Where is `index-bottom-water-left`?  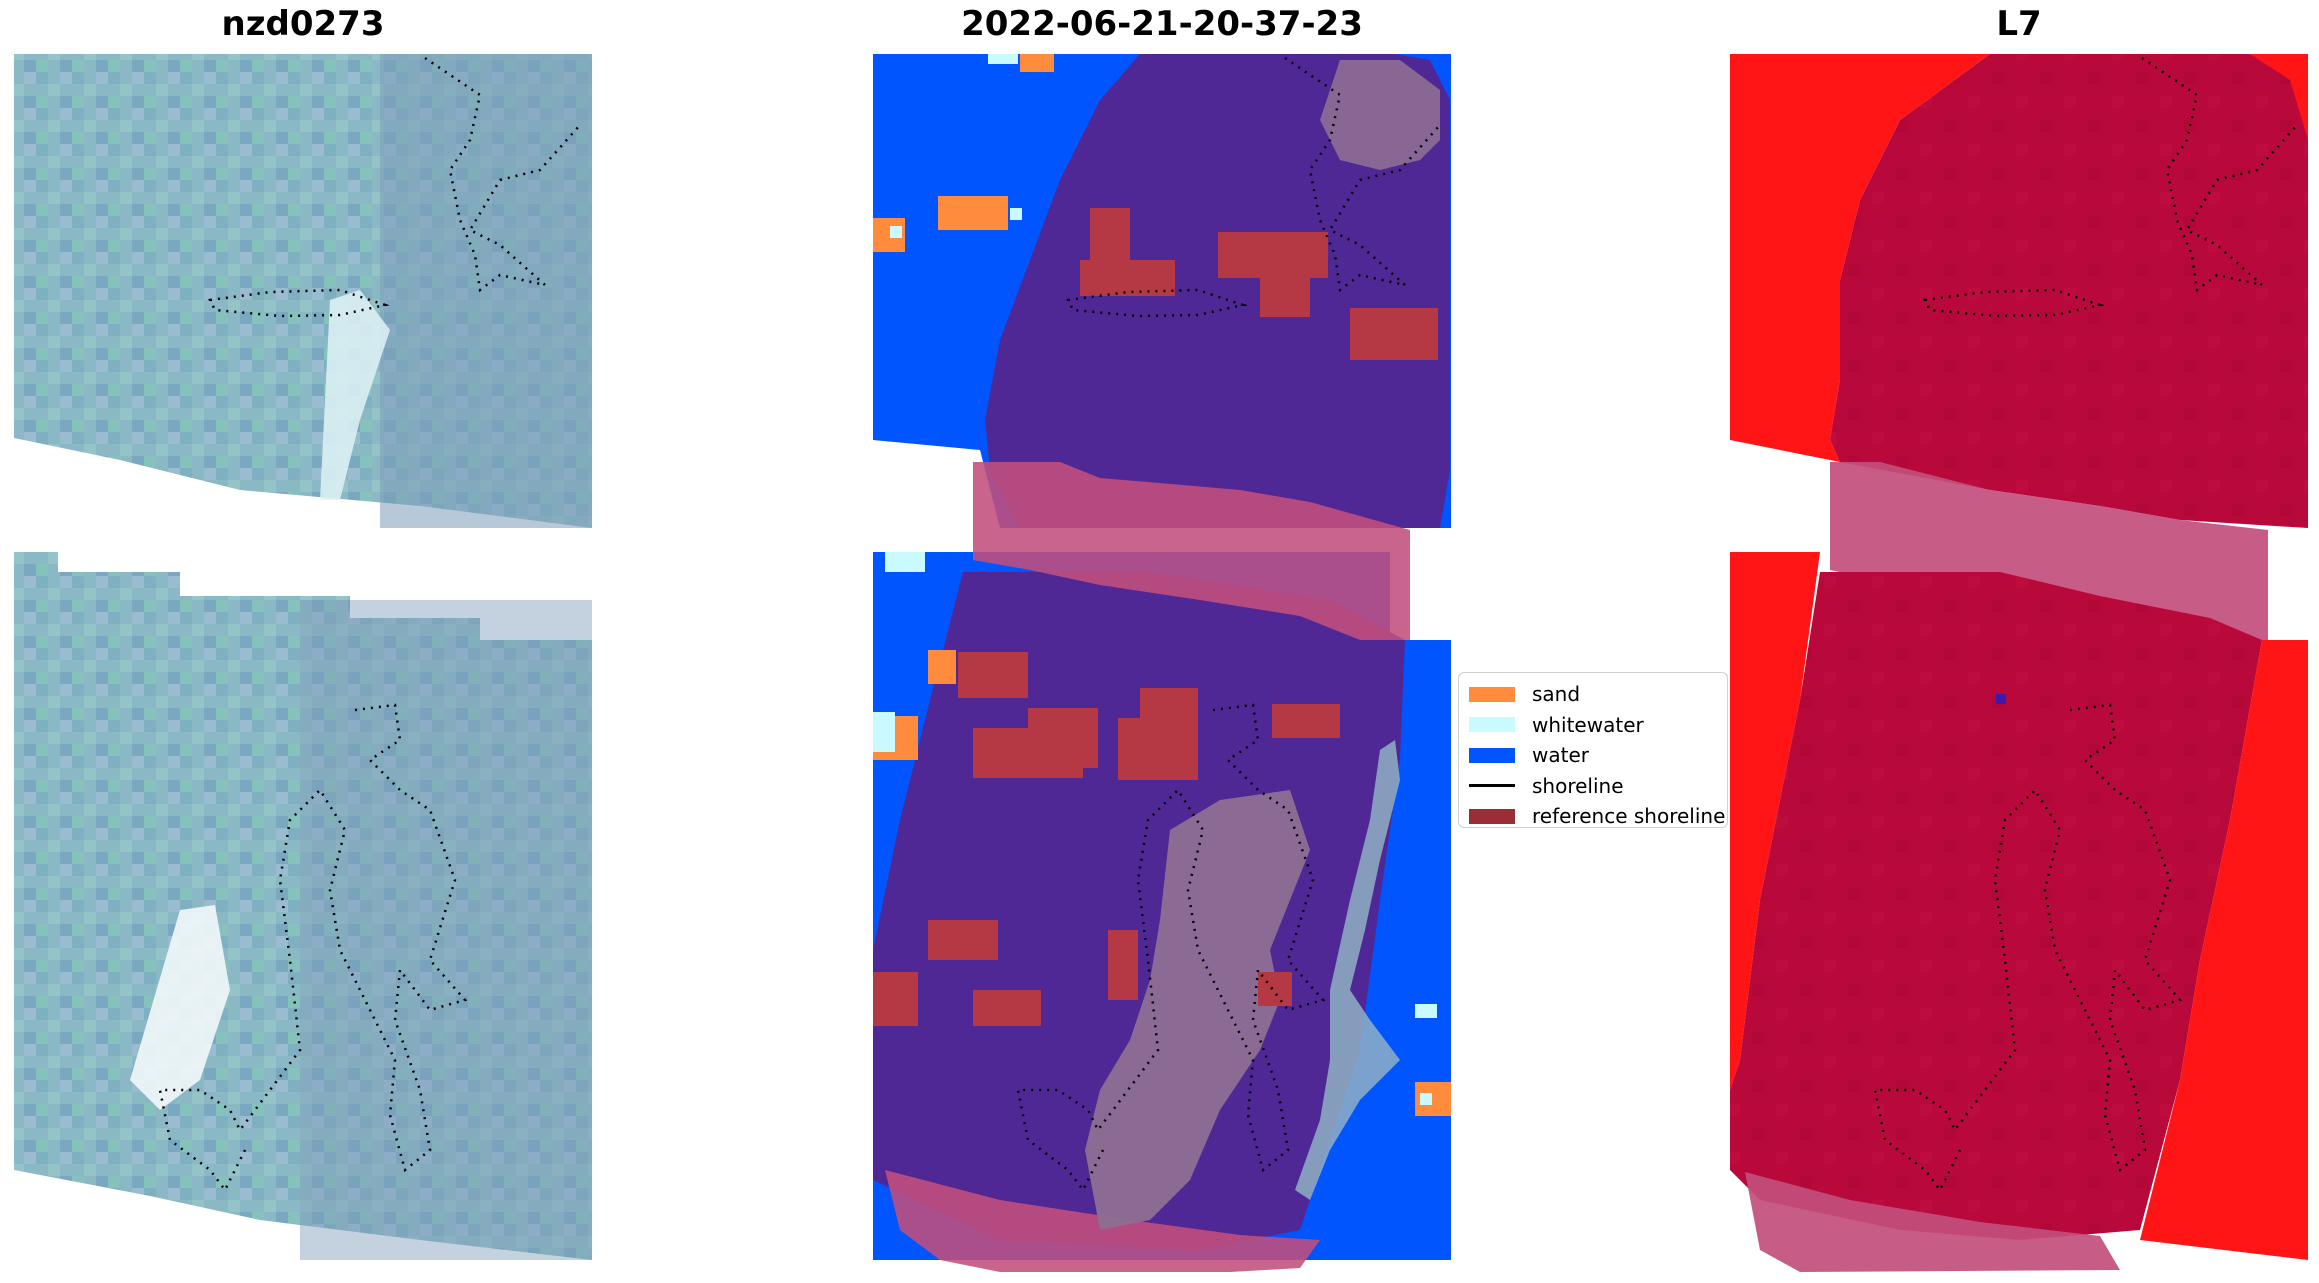
index-bottom-water-left is located at coordinates (1775, 821).